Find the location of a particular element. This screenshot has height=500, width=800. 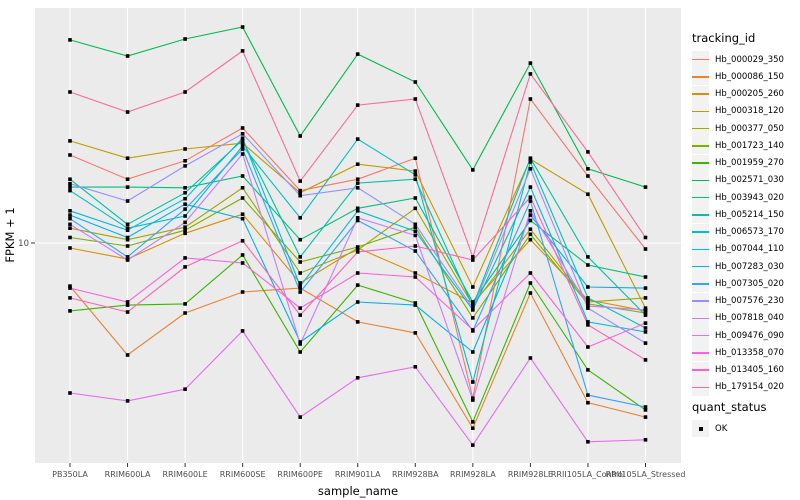

x-tick-label: RRII105LA_Stressed is located at coordinates (646, 474).